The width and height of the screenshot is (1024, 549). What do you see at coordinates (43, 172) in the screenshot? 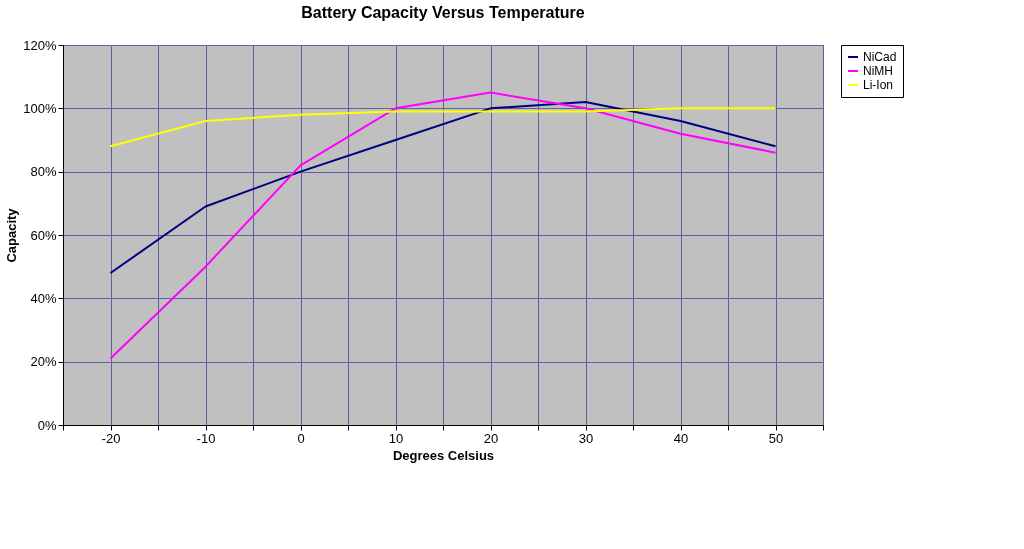
I see `y-tick-label: 80%` at bounding box center [43, 172].